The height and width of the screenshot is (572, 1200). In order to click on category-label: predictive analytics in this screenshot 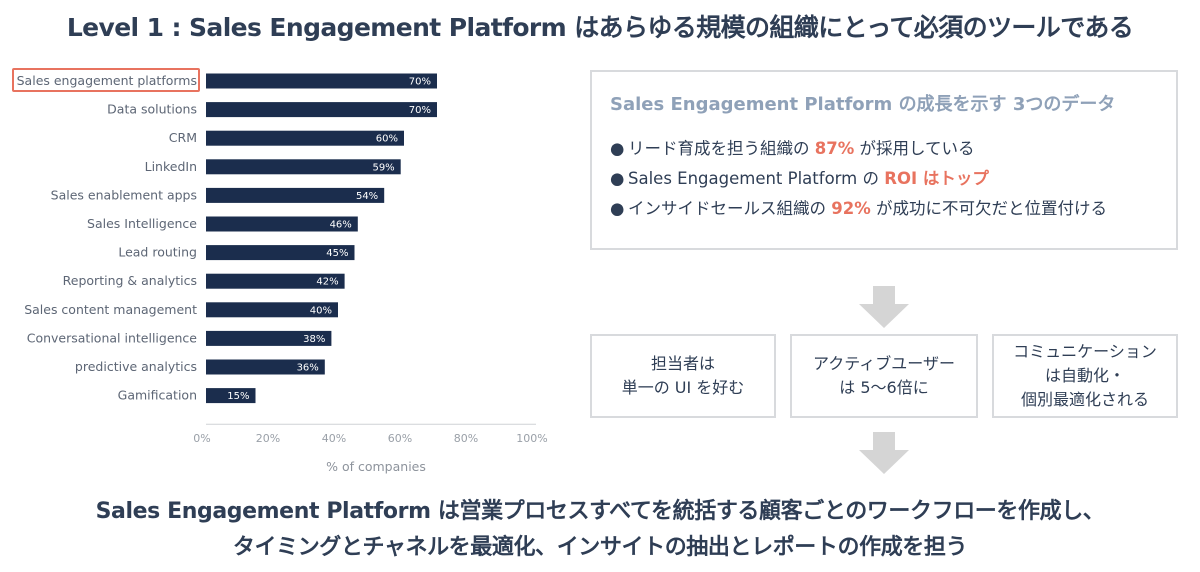, I will do `click(136, 366)`.